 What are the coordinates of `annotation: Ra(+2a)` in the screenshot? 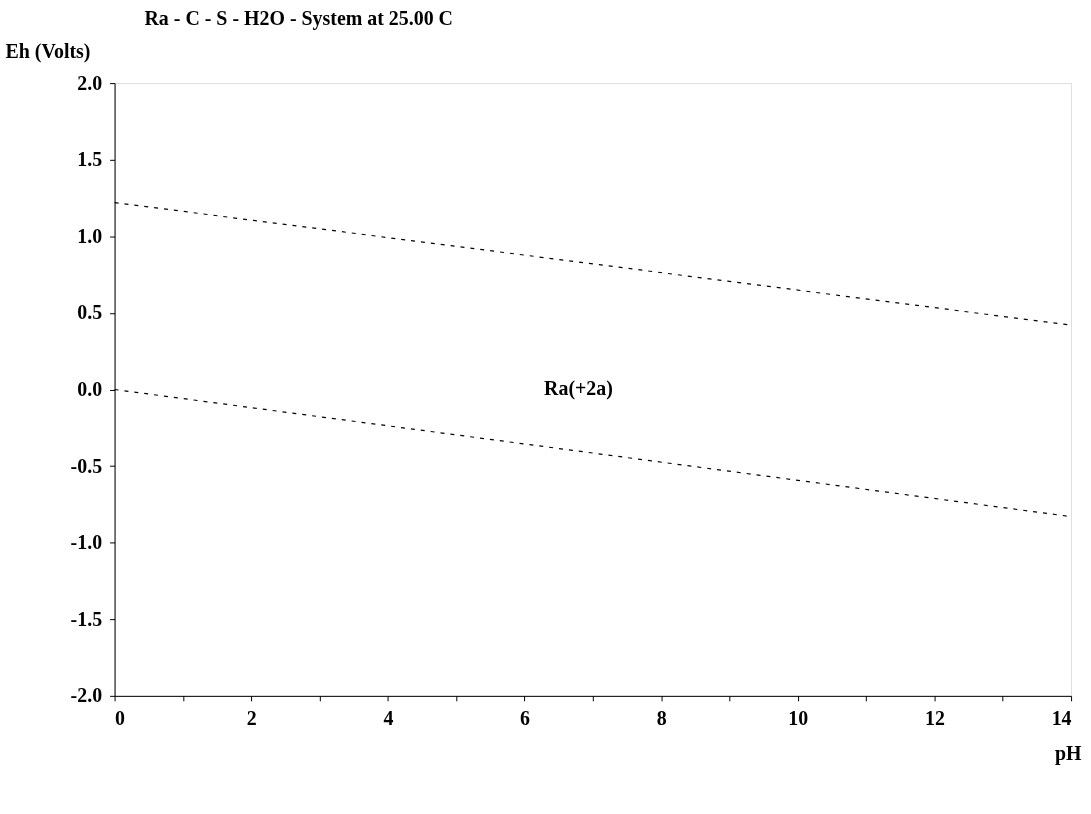 It's located at (578, 389).